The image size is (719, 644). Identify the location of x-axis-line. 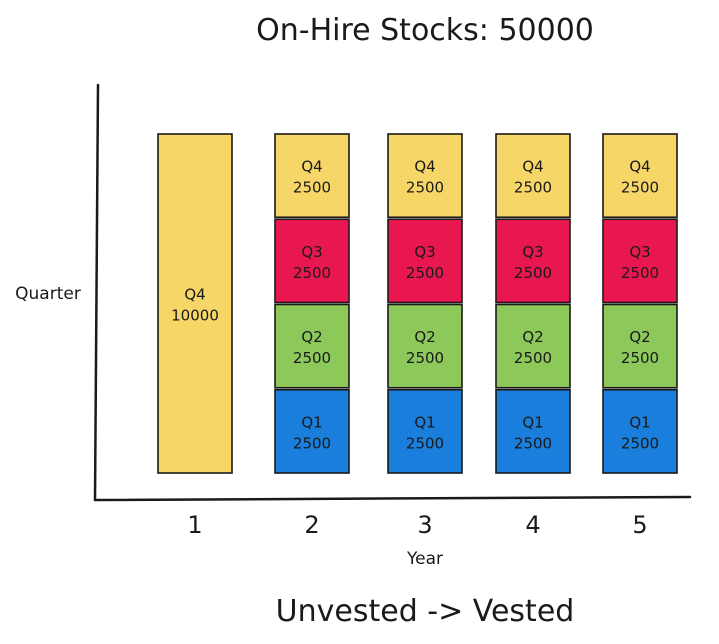
(392, 498).